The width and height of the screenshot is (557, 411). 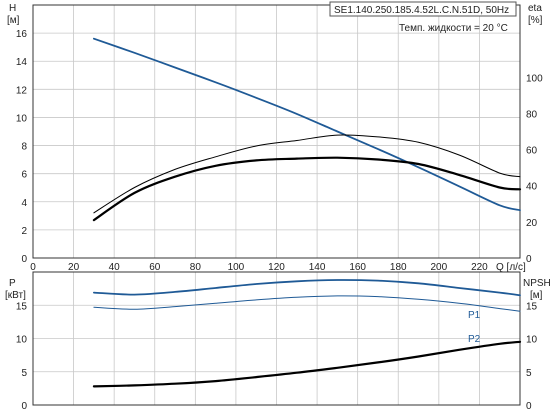 What do you see at coordinates (12, 283) in the screenshot?
I see `power-axis-label: P` at bounding box center [12, 283].